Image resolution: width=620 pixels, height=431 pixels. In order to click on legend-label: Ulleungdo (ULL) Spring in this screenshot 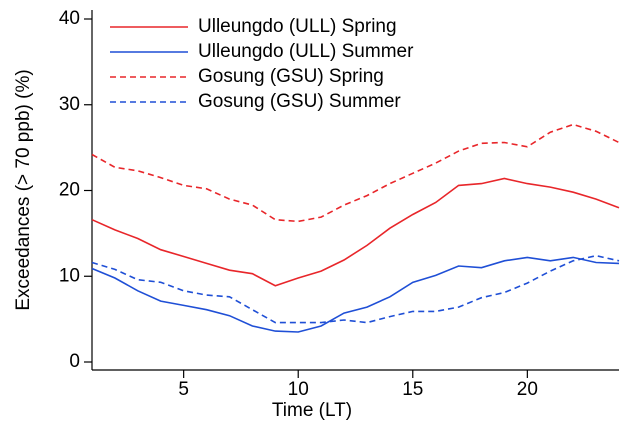, I will do `click(297, 26)`.